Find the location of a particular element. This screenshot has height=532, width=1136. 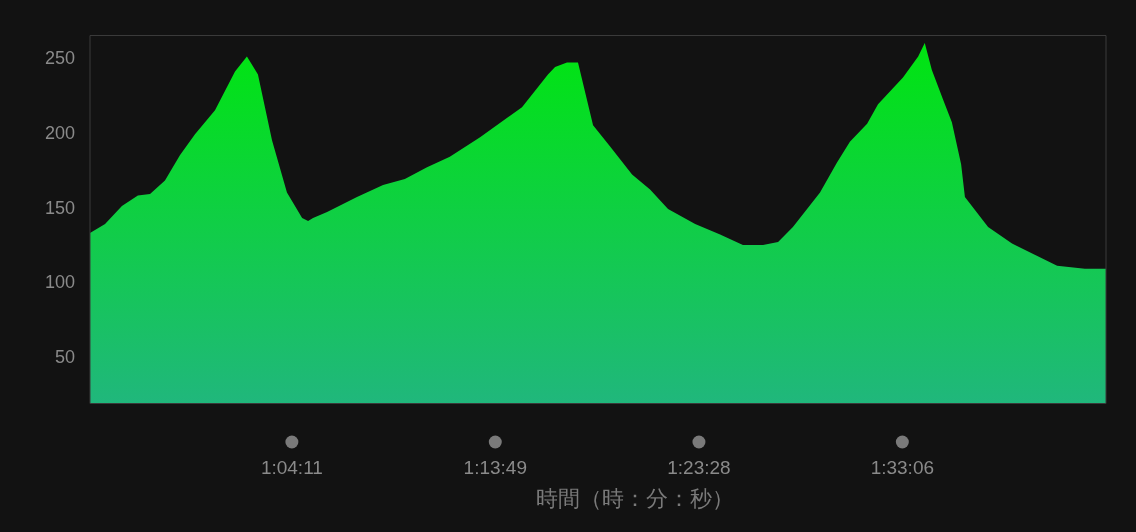

y-tick-label: 250 is located at coordinates (59, 57).